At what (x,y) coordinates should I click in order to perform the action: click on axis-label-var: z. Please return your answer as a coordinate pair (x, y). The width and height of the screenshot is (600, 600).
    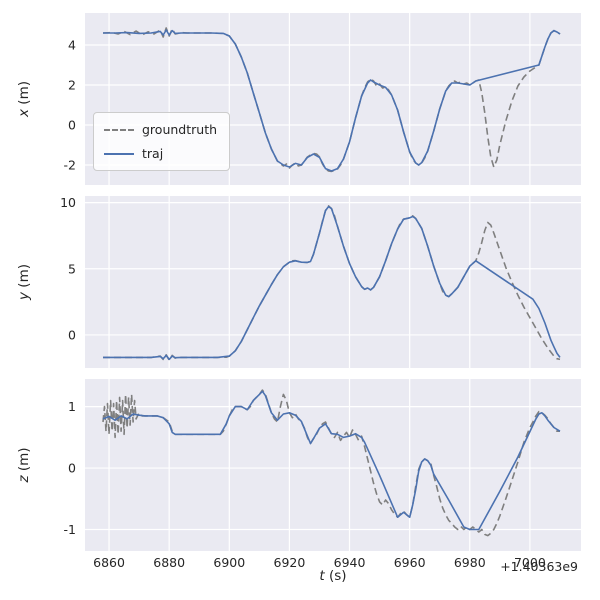
    Looking at the image, I should click on (24, 479).